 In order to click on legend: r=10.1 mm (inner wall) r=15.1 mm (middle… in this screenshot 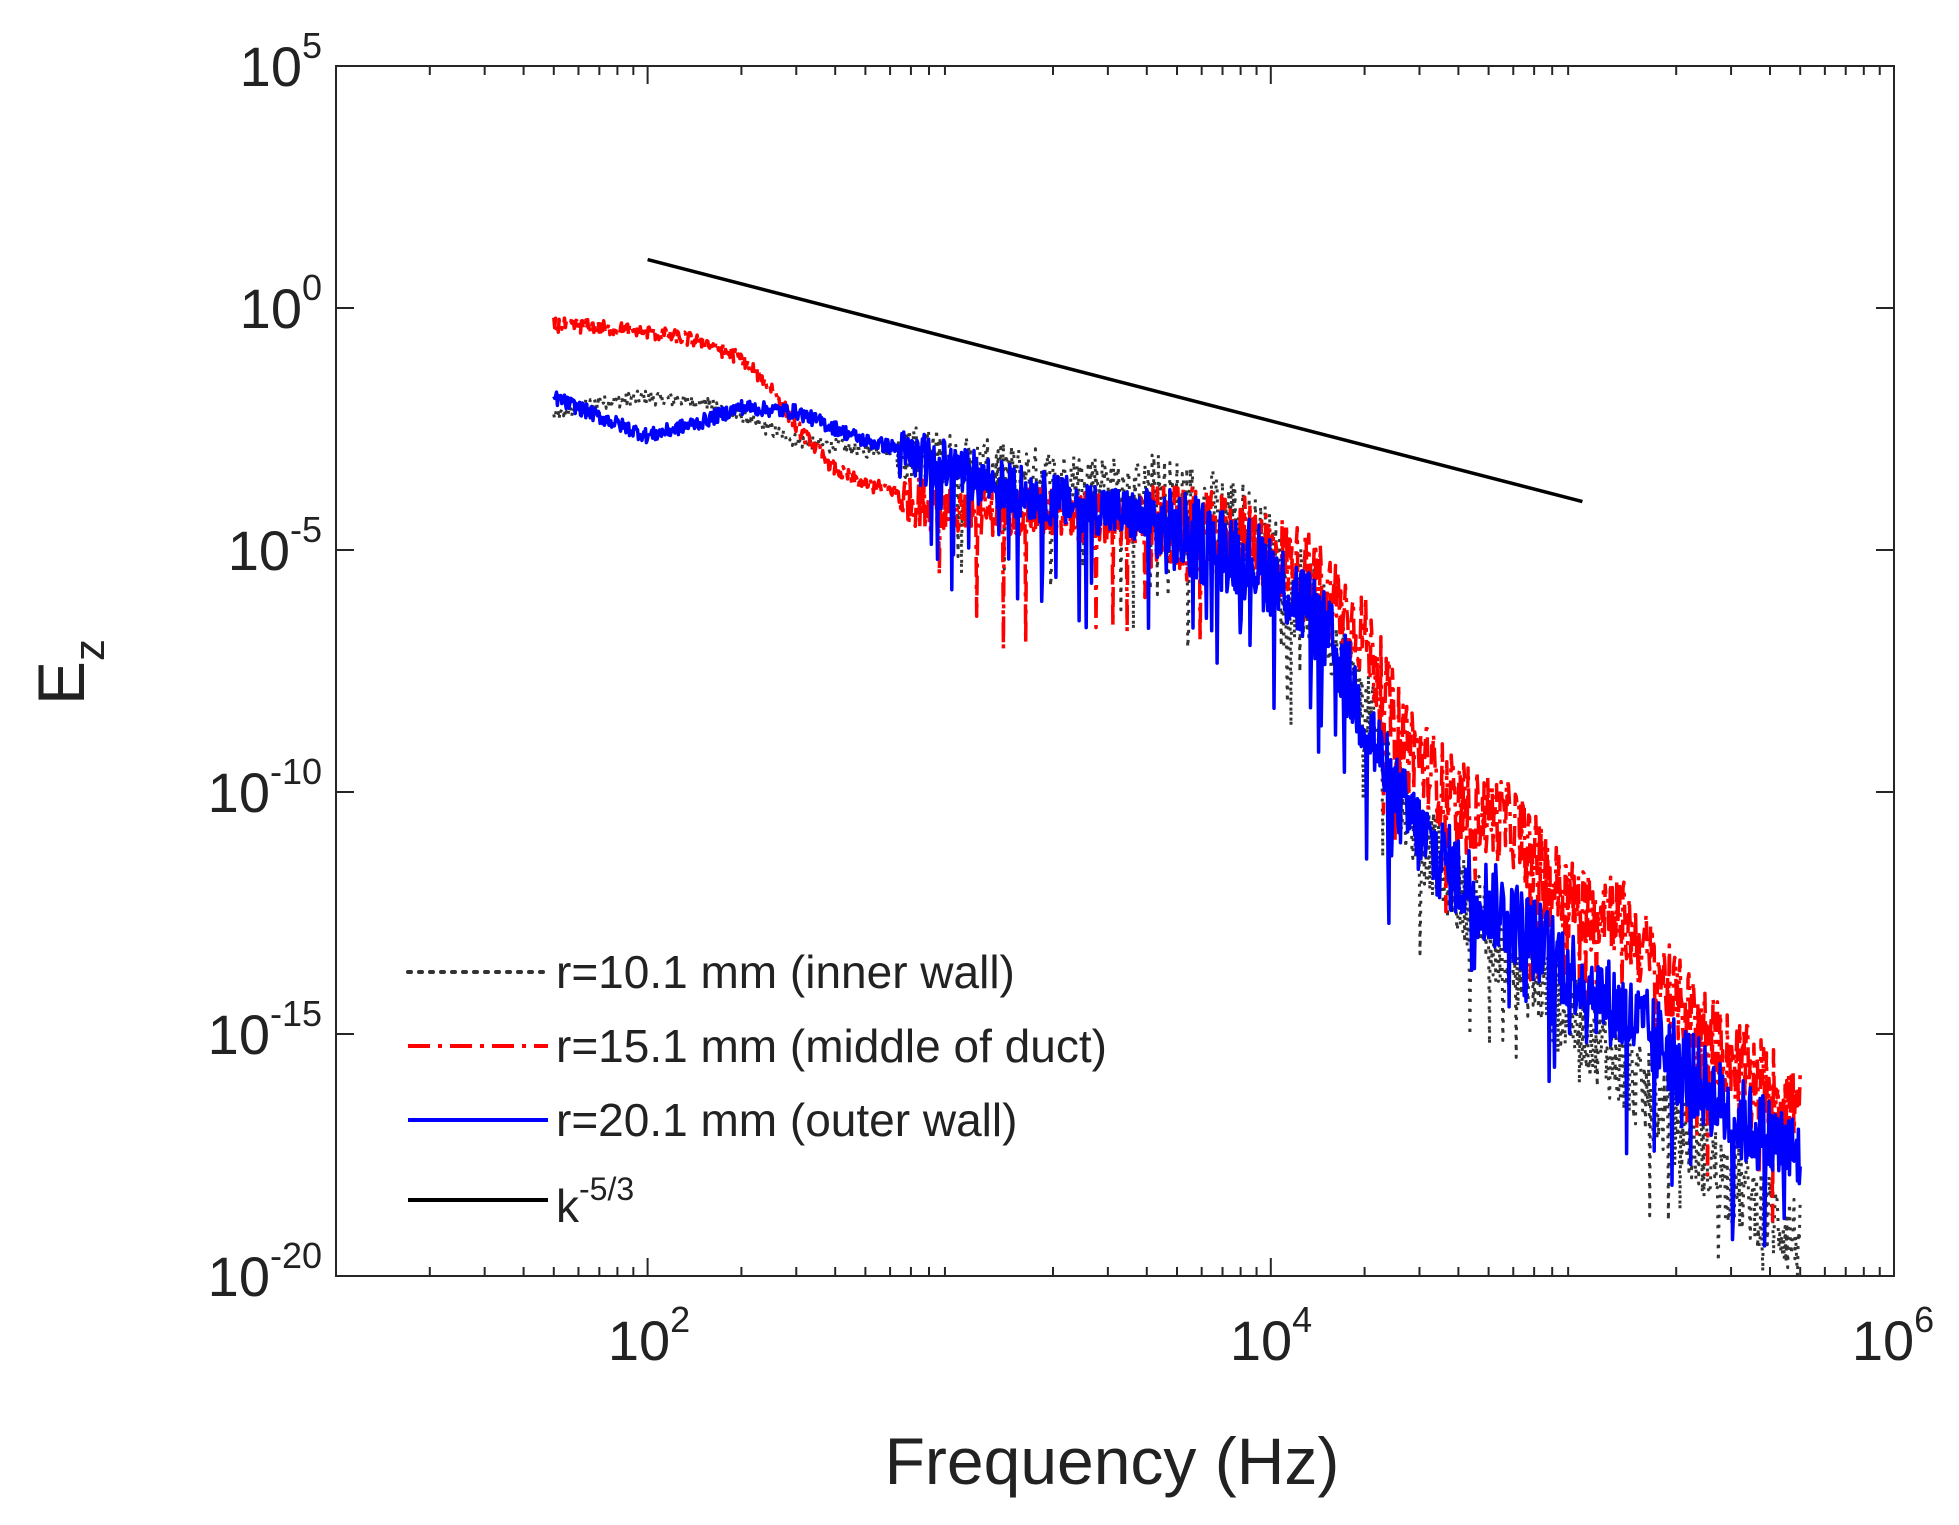, I will do `click(756, 1089)`.